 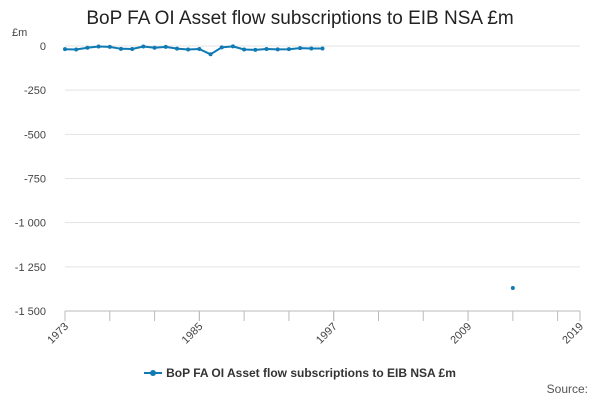 What do you see at coordinates (193, 334) in the screenshot?
I see `x-tick-label: 1985` at bounding box center [193, 334].